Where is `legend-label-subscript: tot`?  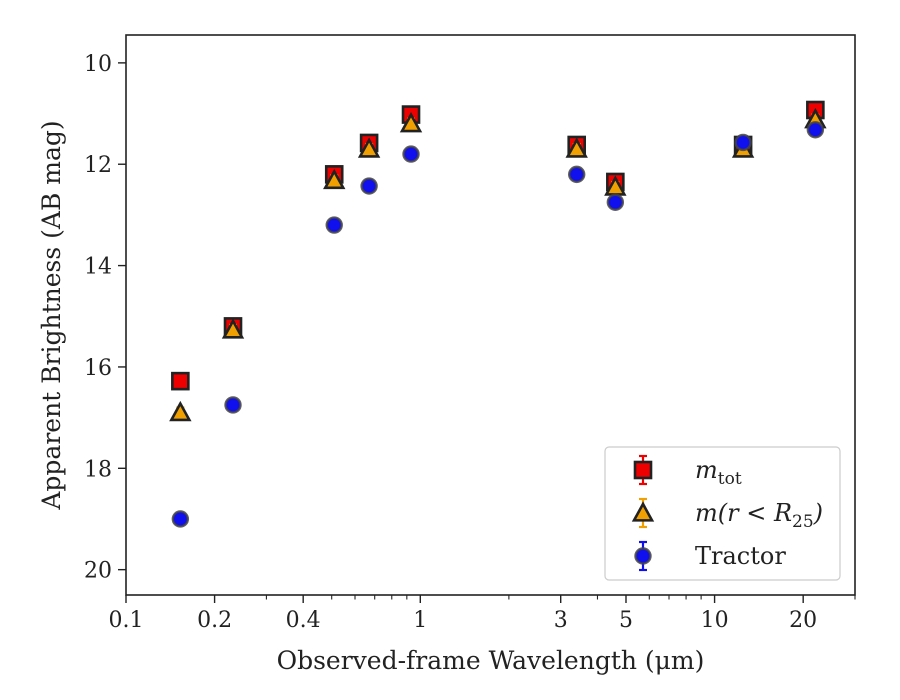
legend-label-subscript: tot is located at coordinates (730, 479).